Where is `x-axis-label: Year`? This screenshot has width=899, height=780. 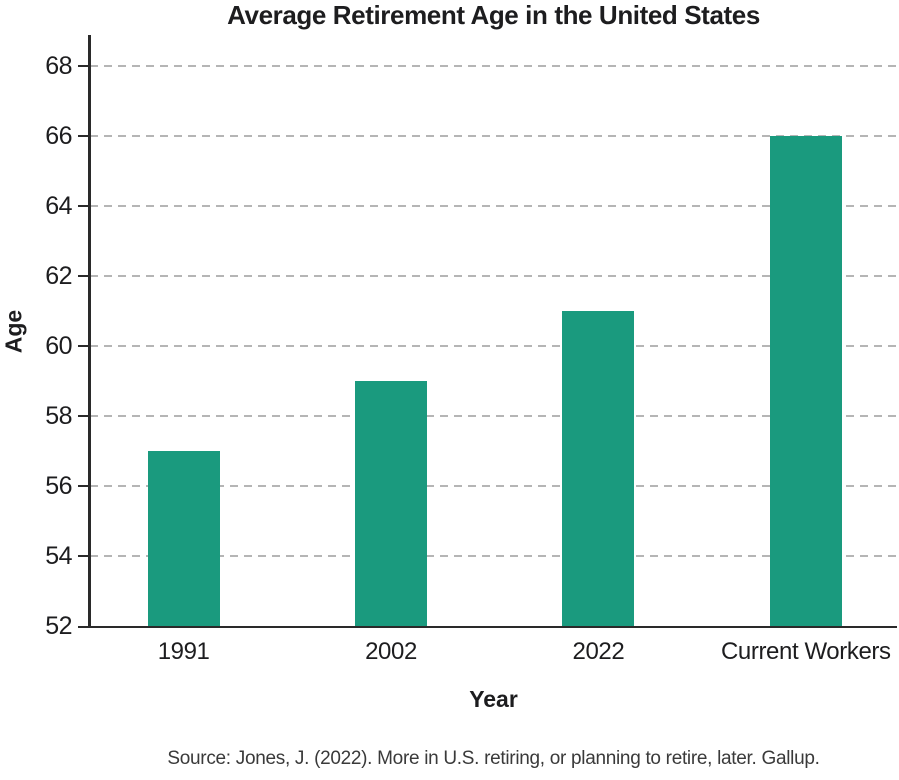
x-axis-label: Year is located at coordinates (493, 699).